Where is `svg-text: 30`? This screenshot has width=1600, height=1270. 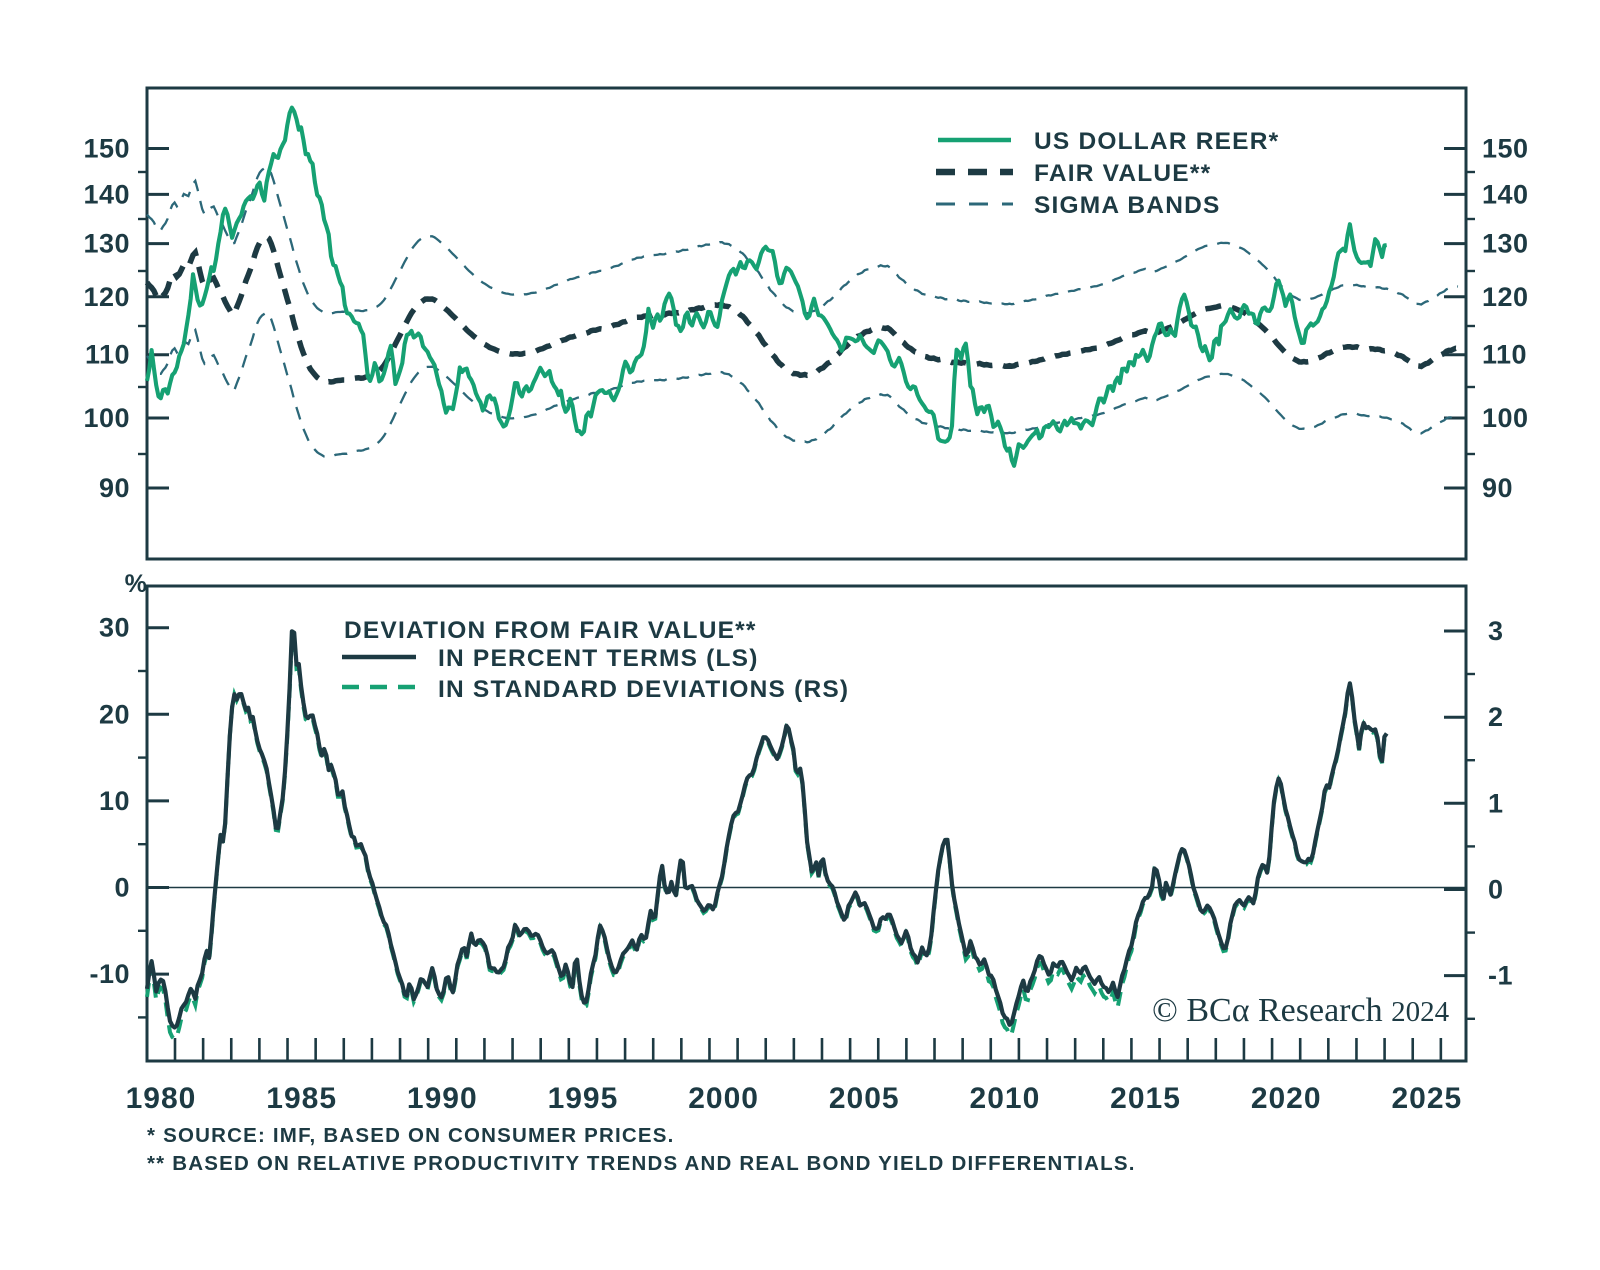 svg-text: 30 is located at coordinates (114, 628).